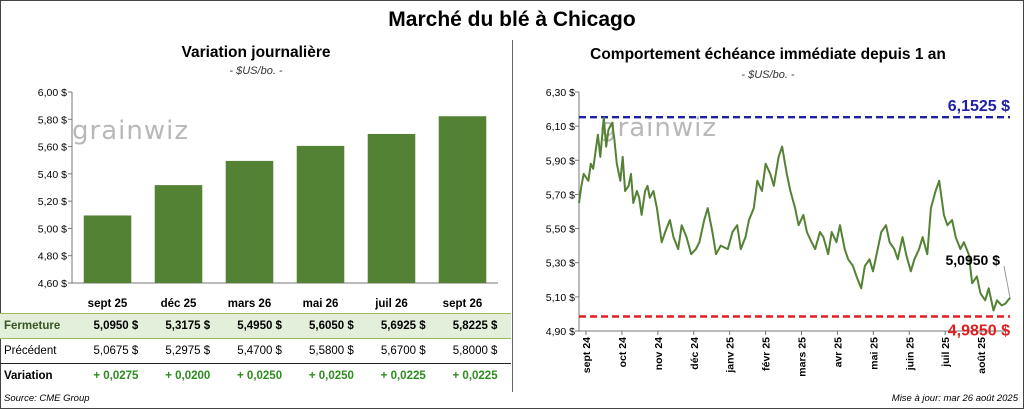  I want to click on x-tick-label: sept 25, so click(108, 304).